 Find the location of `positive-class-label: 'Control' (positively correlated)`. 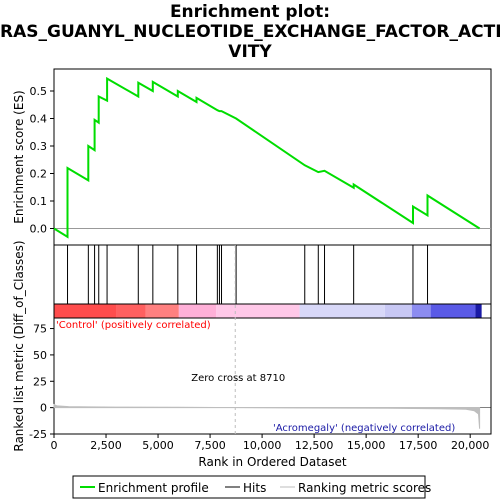

positive-class-label: 'Control' (positively correlated) is located at coordinates (133, 325).